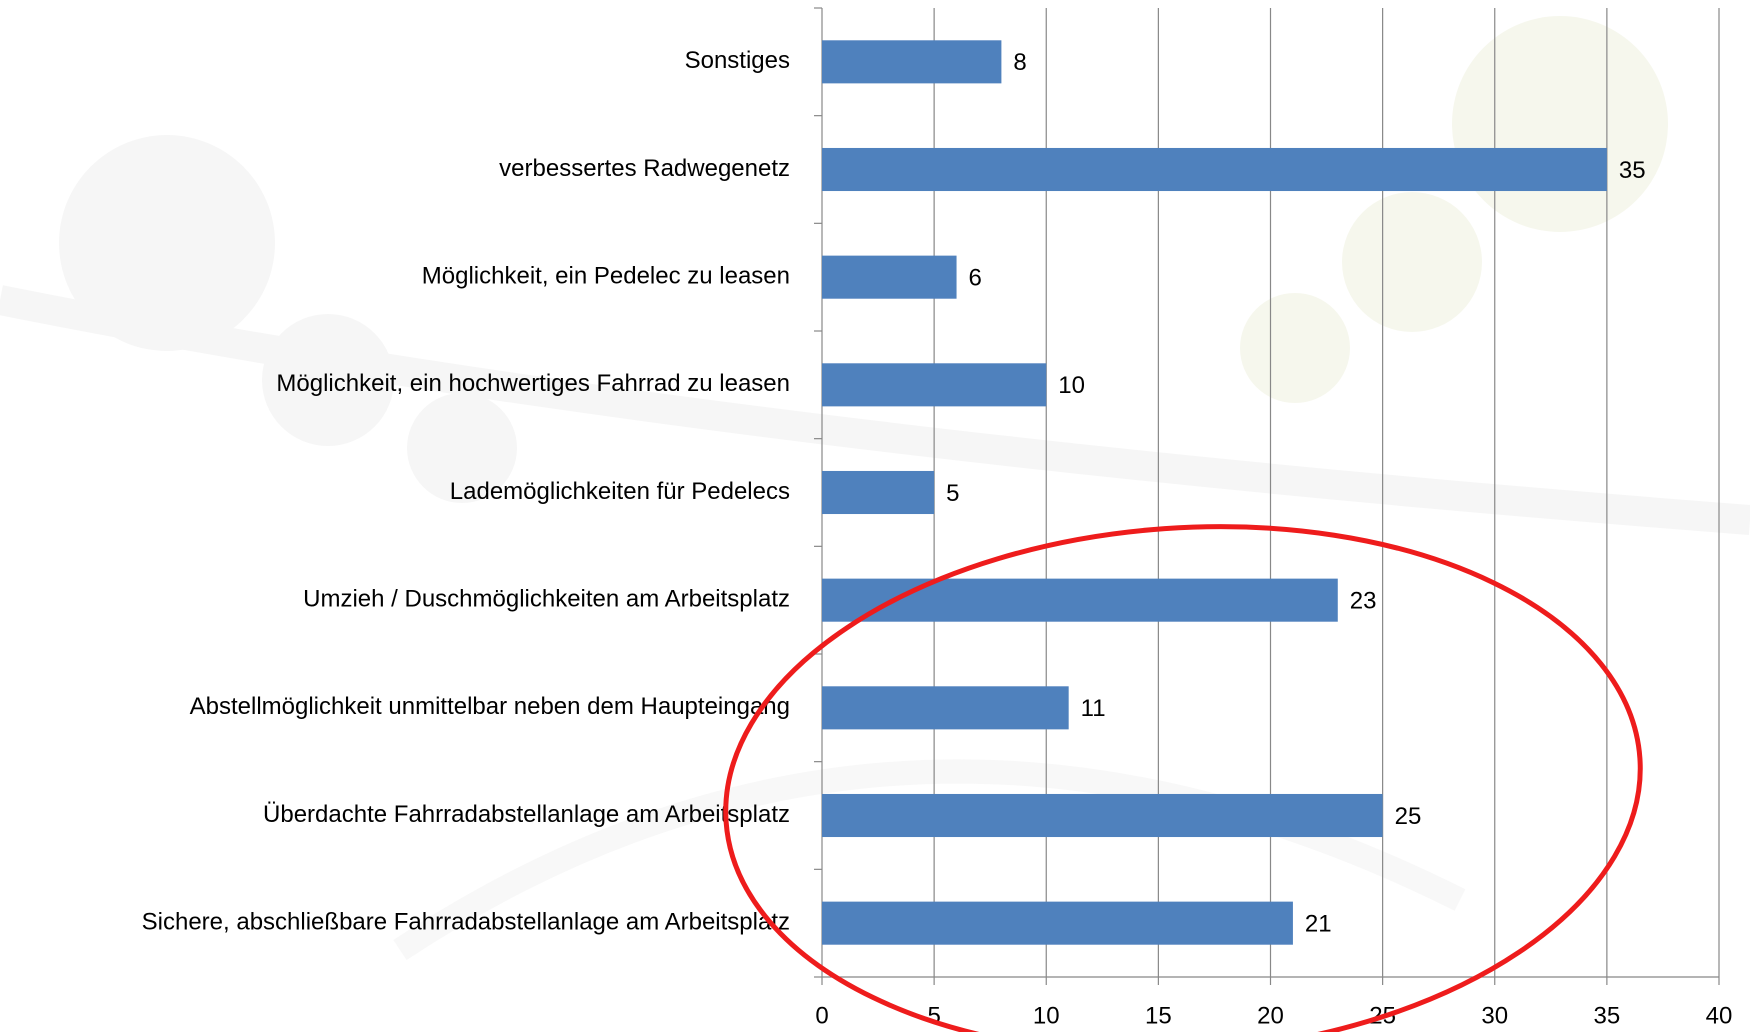  Describe the element at coordinates (1408, 816) in the screenshot. I see `value-label: 25` at that location.